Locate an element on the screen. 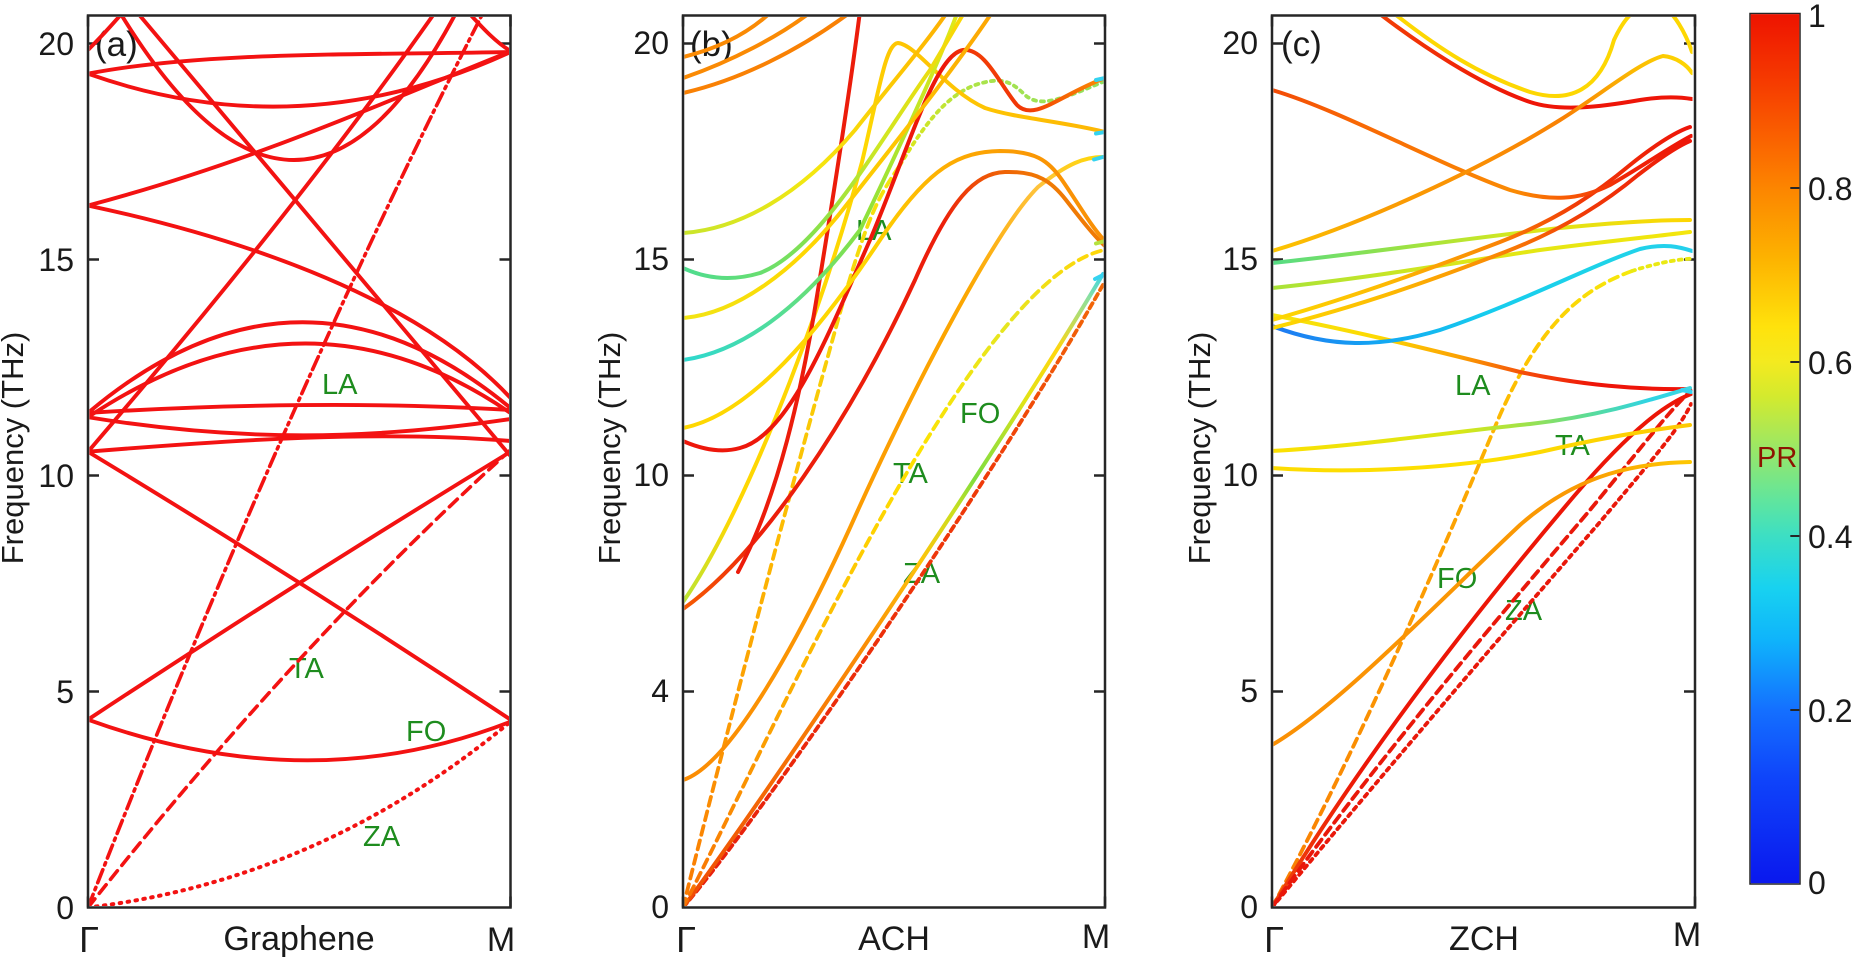 This screenshot has width=1854, height=963. svg-text: (b) is located at coordinates (711, 44).